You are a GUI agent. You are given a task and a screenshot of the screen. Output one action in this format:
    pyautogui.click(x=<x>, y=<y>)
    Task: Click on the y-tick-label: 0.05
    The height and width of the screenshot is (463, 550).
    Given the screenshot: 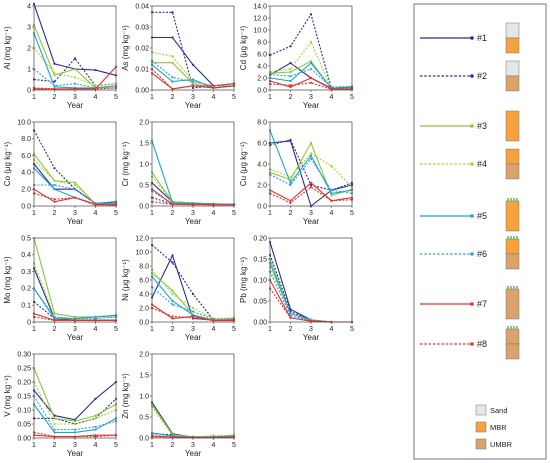 What is the action you would take?
    pyautogui.click(x=24, y=424)
    